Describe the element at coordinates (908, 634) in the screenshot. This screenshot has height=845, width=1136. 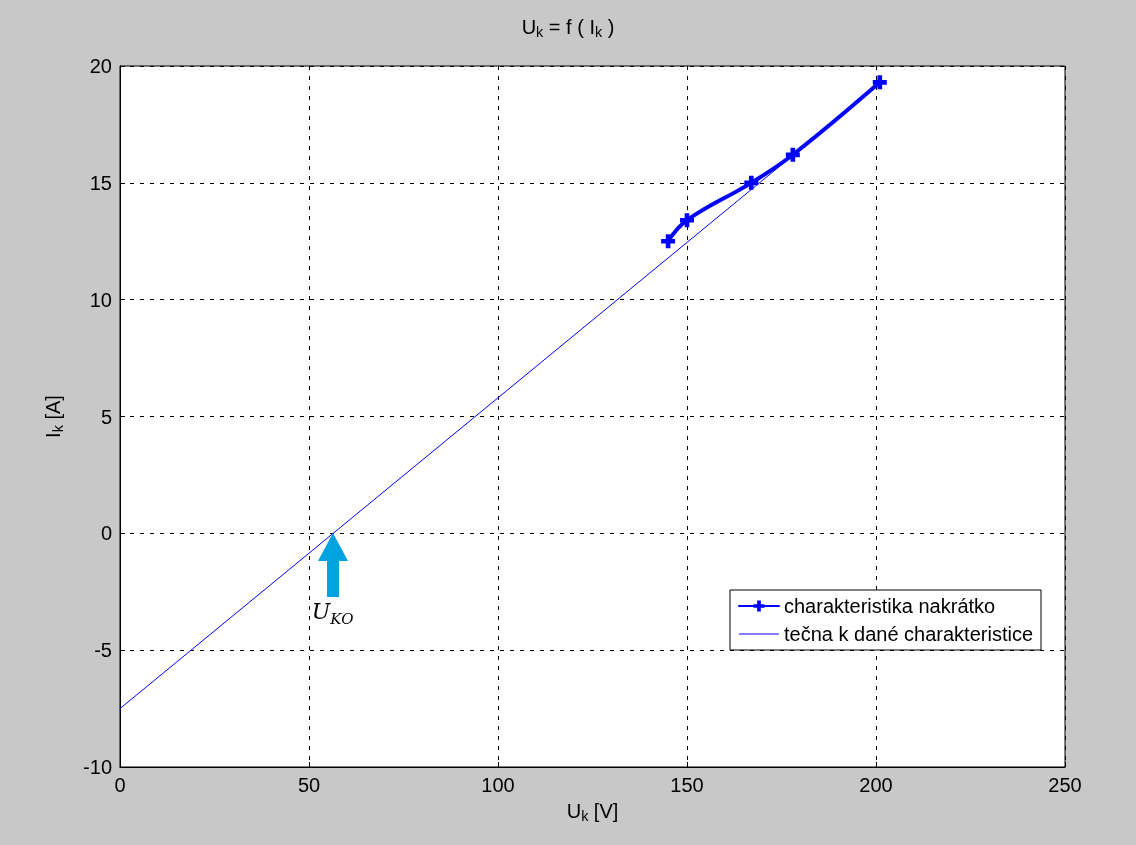
I see `legend-label: tečna k dané charakteristice` at that location.